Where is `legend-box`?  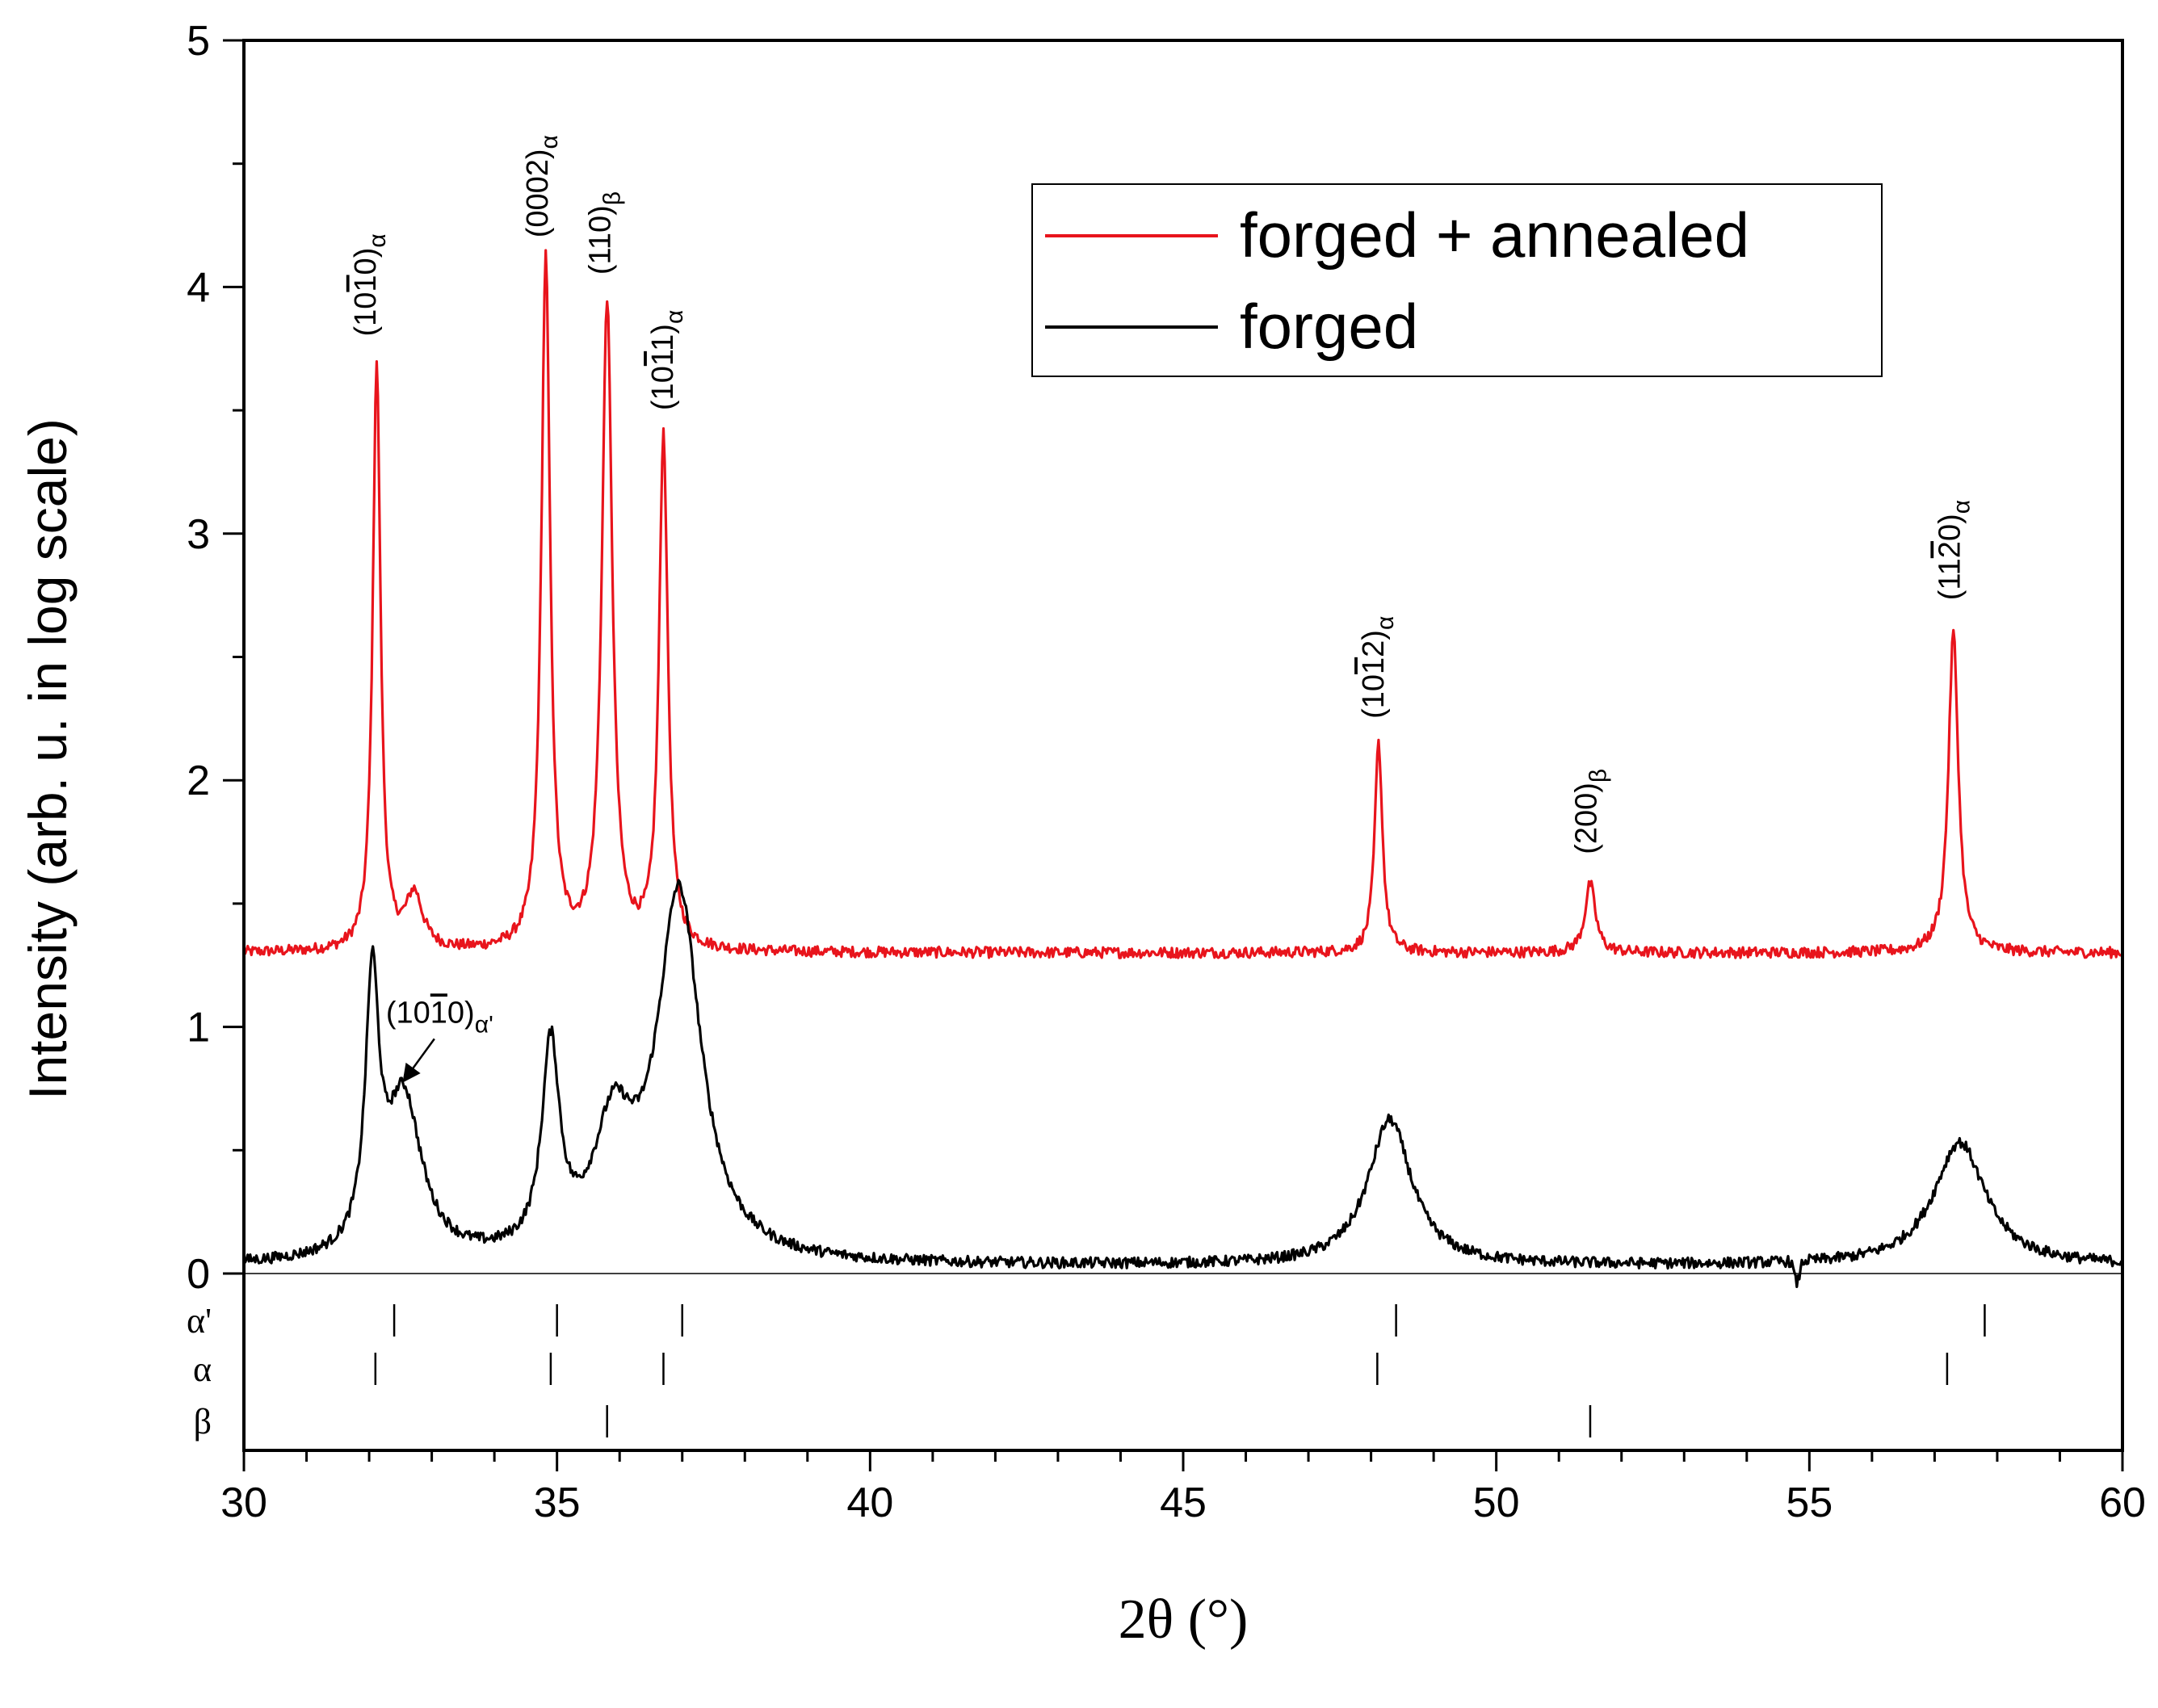
legend-box is located at coordinates (1457, 280).